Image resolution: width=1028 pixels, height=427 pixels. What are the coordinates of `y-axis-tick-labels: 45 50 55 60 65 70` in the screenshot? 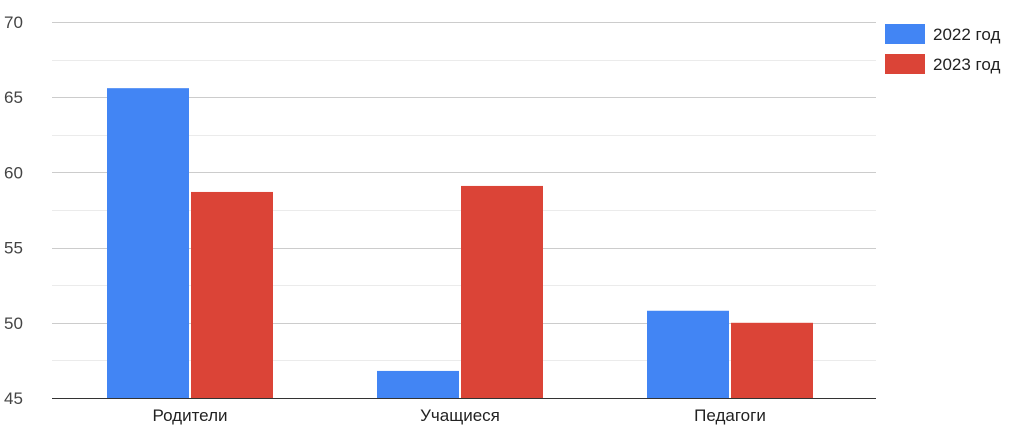 It's located at (13, 210).